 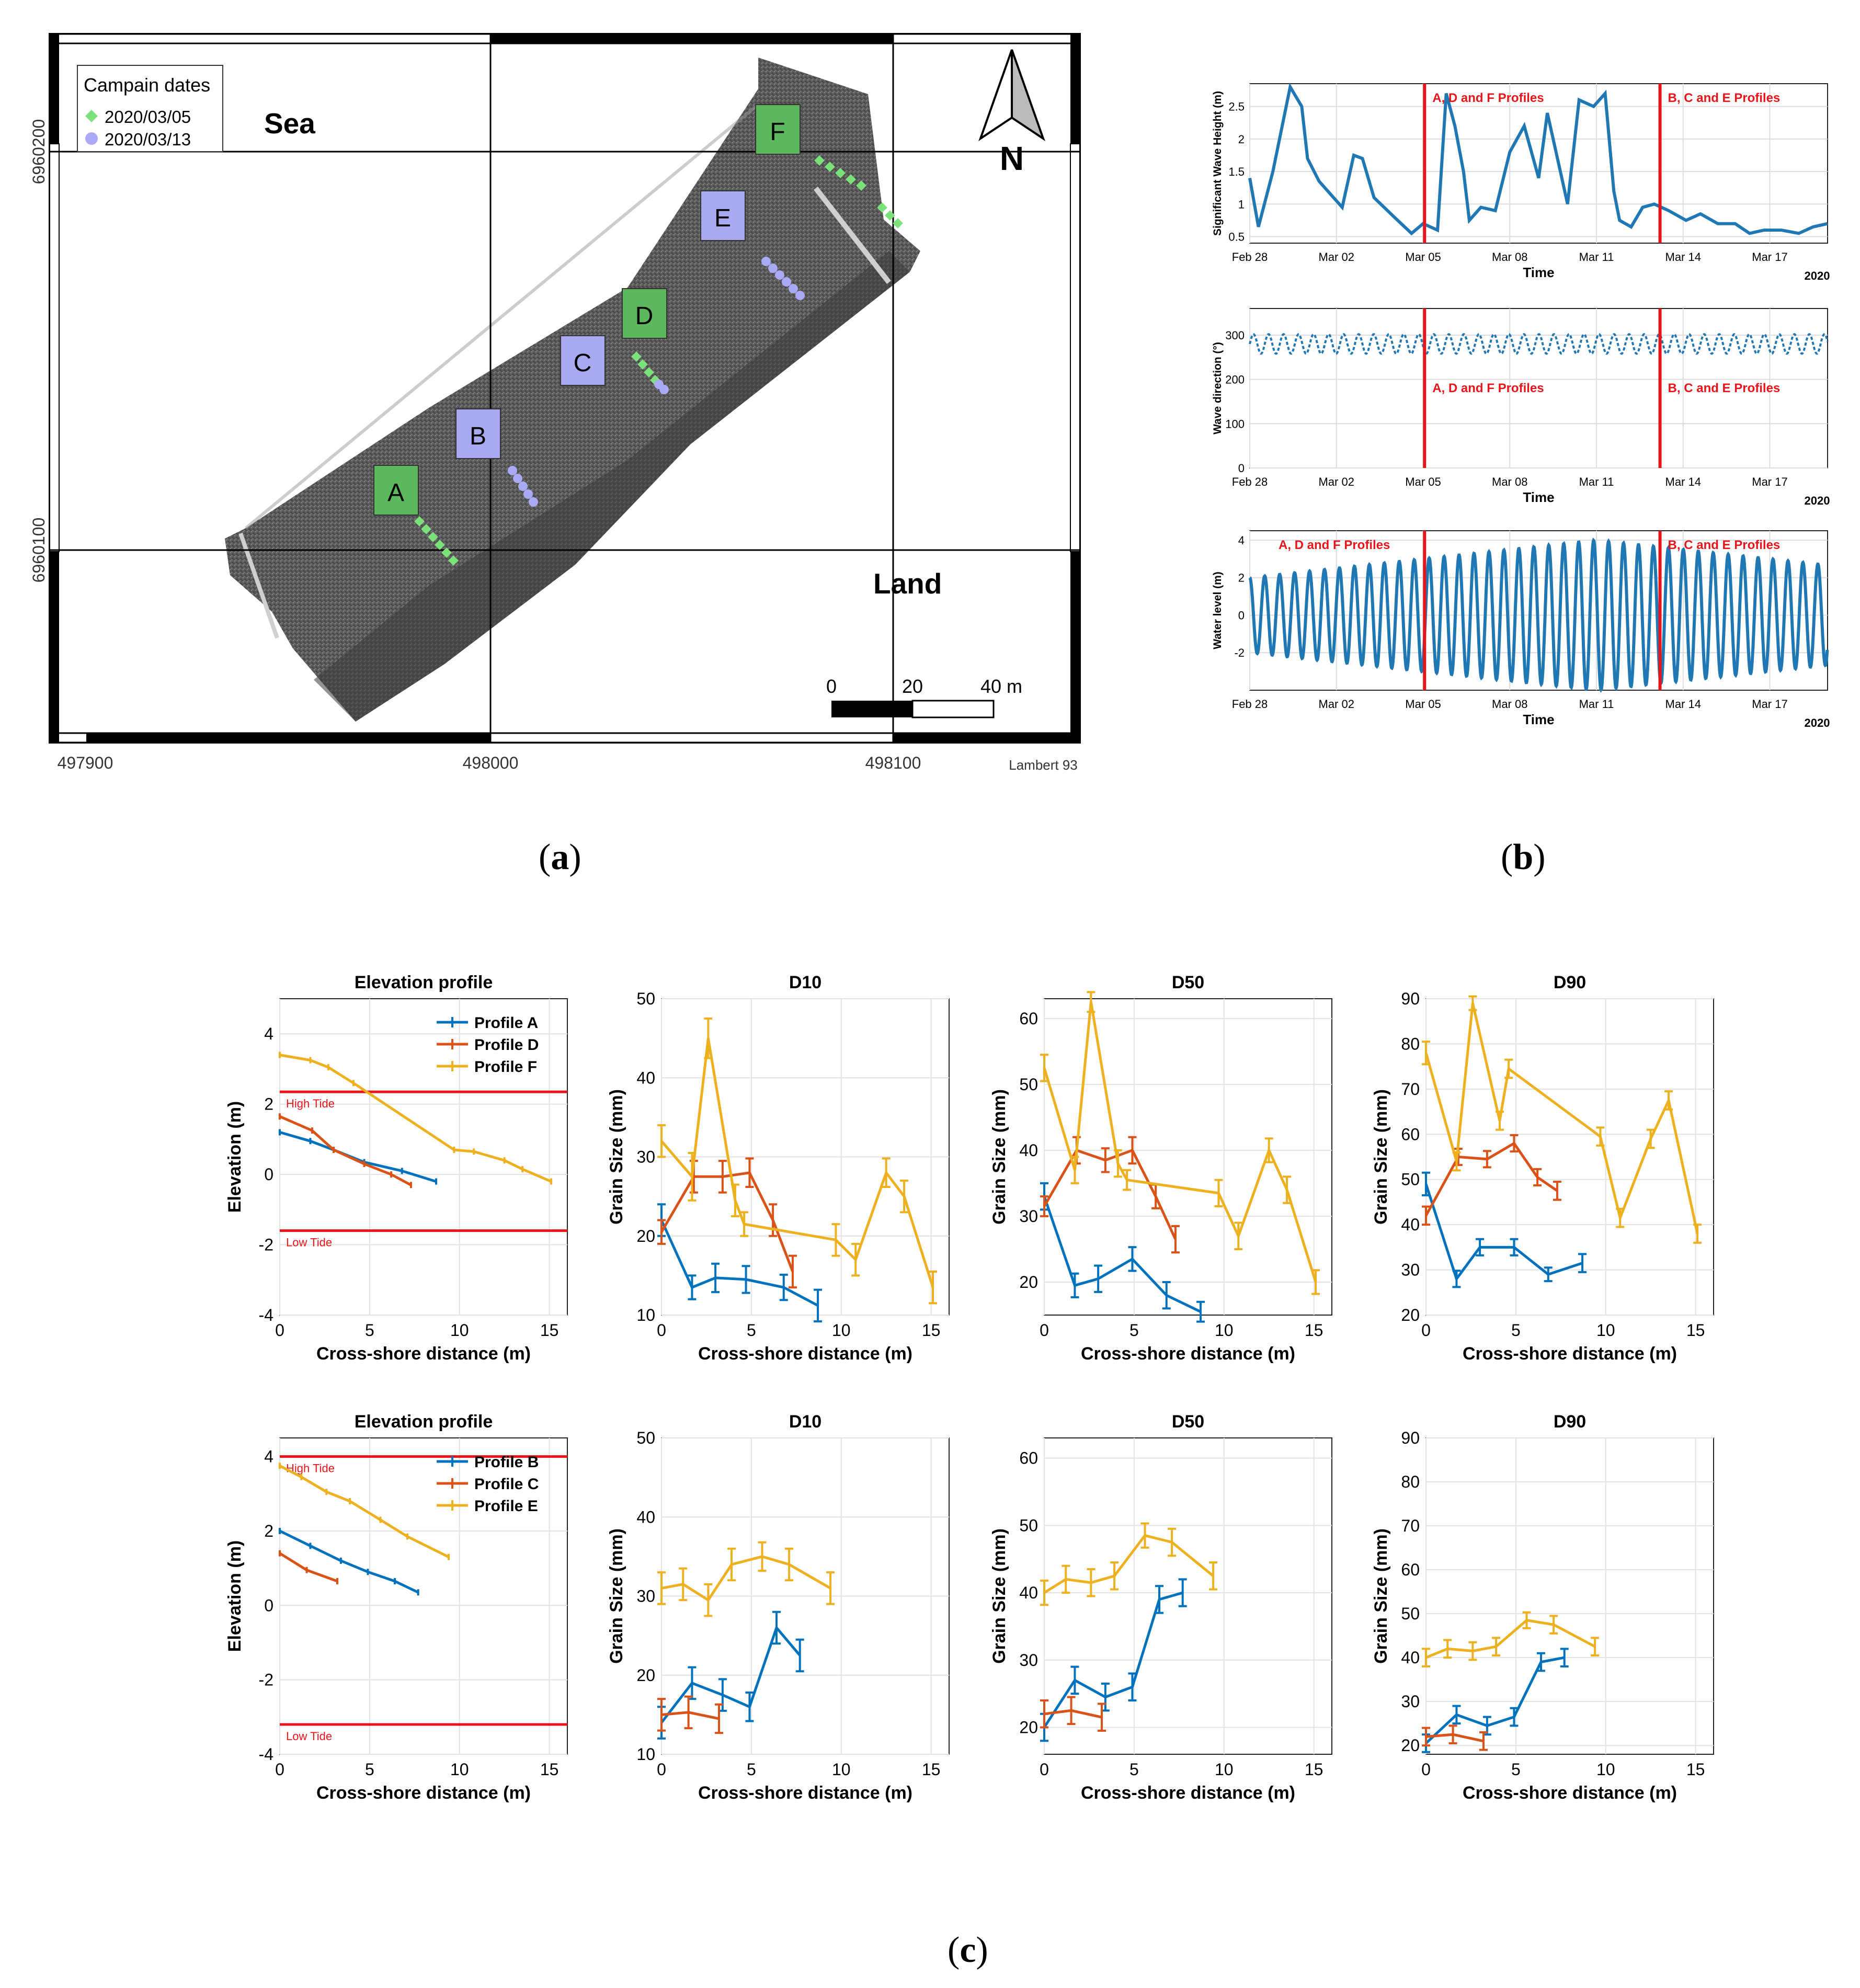 I want to click on x-axis-label: Time, so click(x=1539, y=272).